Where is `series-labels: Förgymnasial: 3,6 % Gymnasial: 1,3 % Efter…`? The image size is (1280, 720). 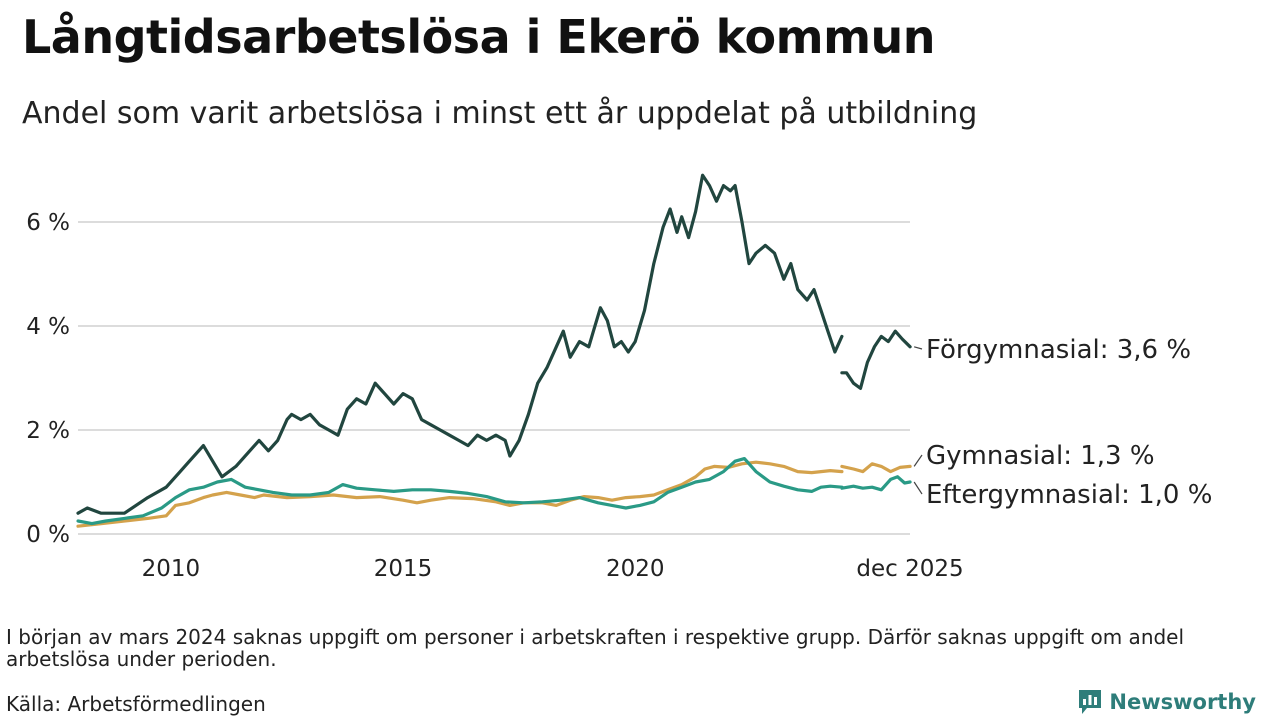
series-labels: Förgymnasial: 3,6 % Gymnasial: 1,3 % Efter… is located at coordinates (1062, 422).